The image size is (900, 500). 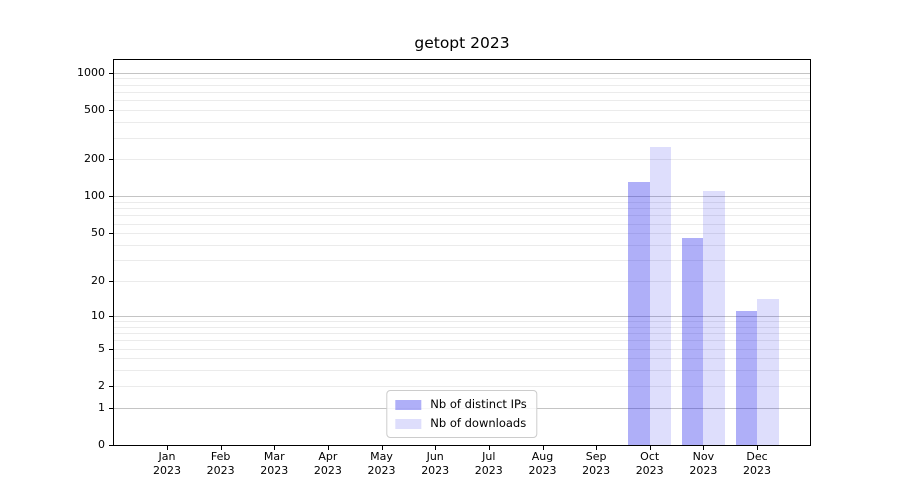 I want to click on x-tick-may, so click(x=382, y=448).